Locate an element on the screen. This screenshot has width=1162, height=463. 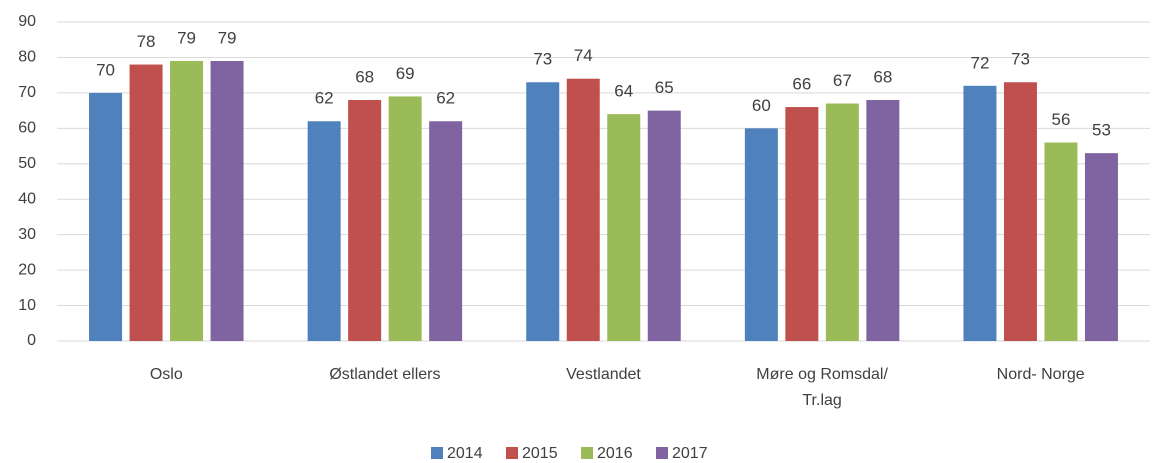
data-label: 69 is located at coordinates (405, 73).